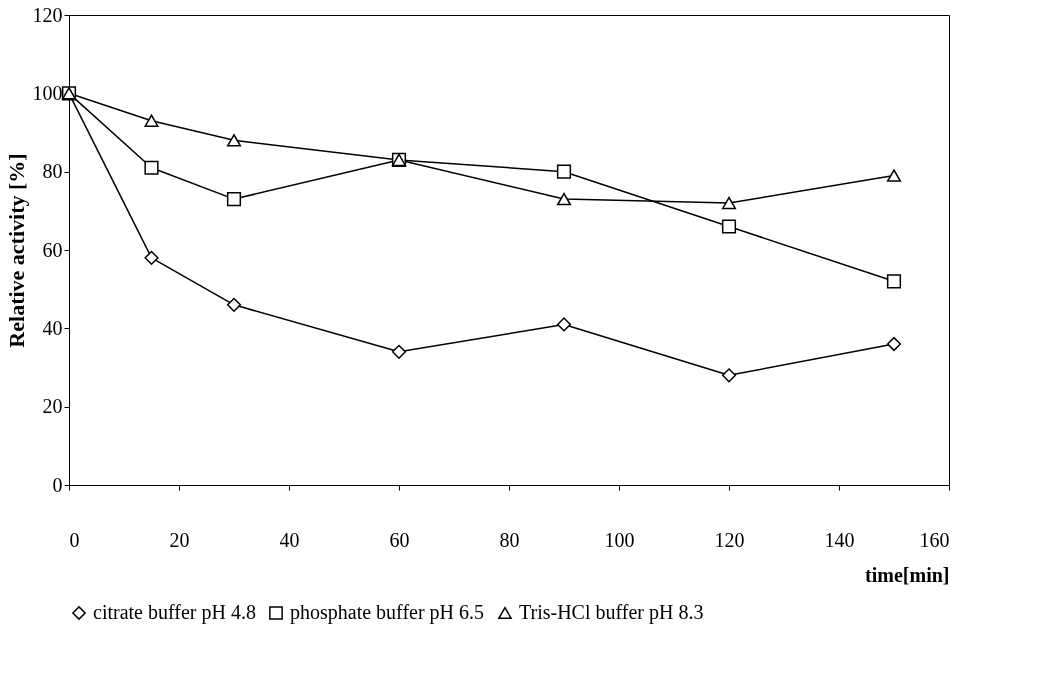 The image size is (1038, 694). What do you see at coordinates (934, 539) in the screenshot?
I see `x-tick-label: 160` at bounding box center [934, 539].